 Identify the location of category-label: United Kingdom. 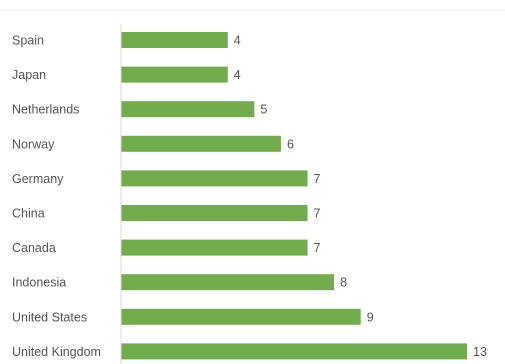
(56, 352).